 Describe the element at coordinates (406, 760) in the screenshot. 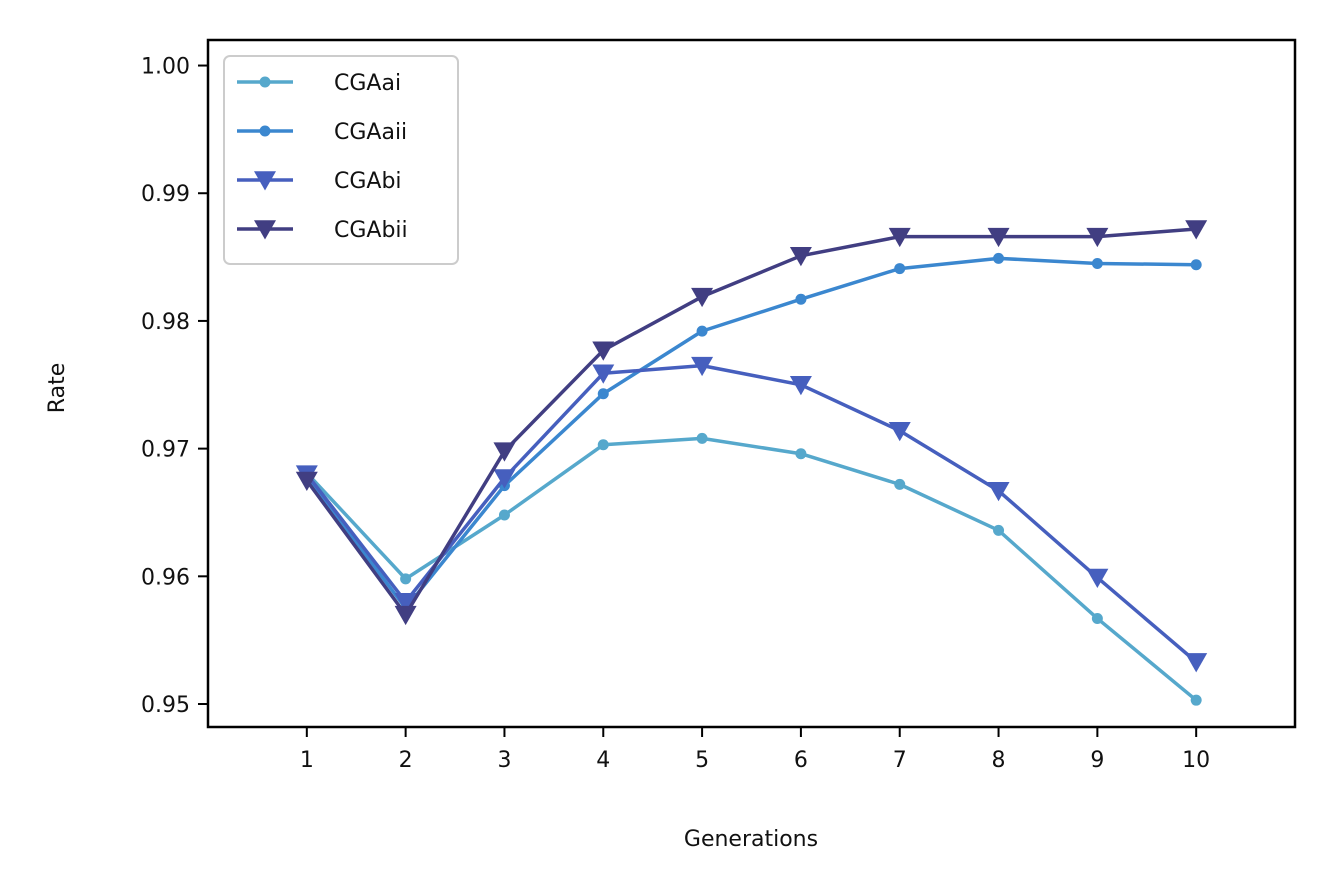

I see `x-tick-label: 2` at that location.